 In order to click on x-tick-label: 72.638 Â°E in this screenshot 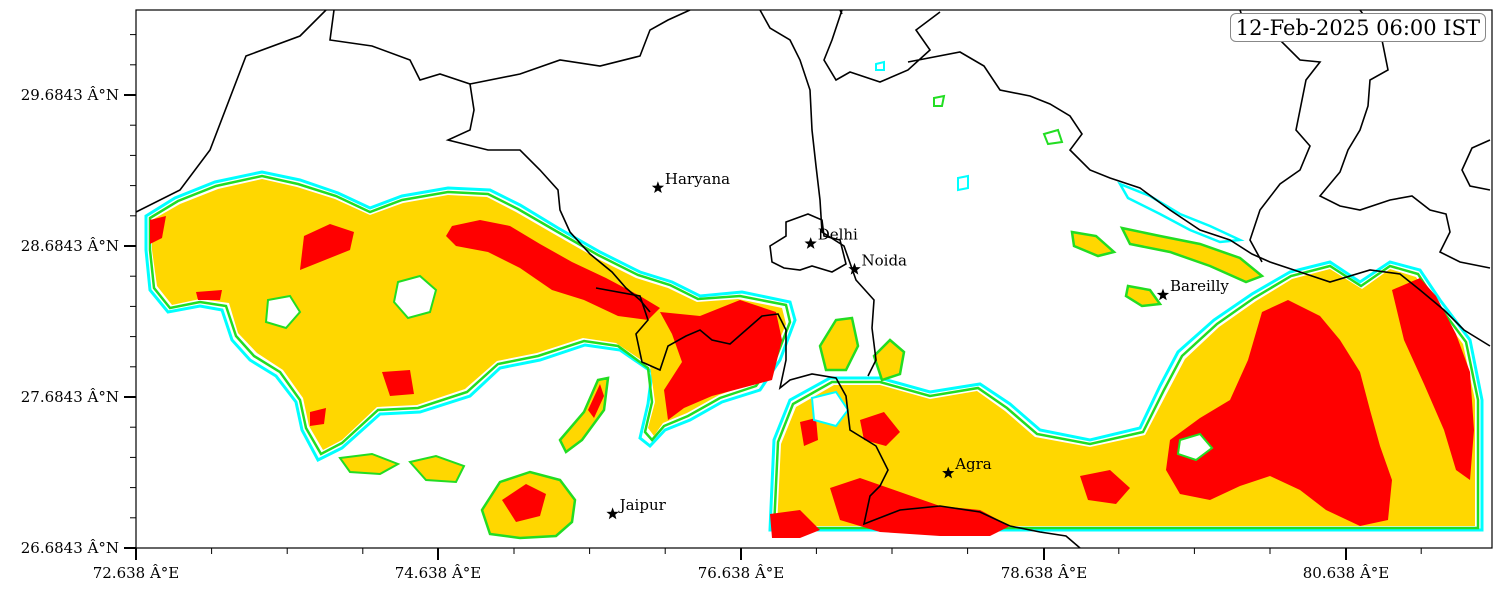, I will do `click(136, 573)`.